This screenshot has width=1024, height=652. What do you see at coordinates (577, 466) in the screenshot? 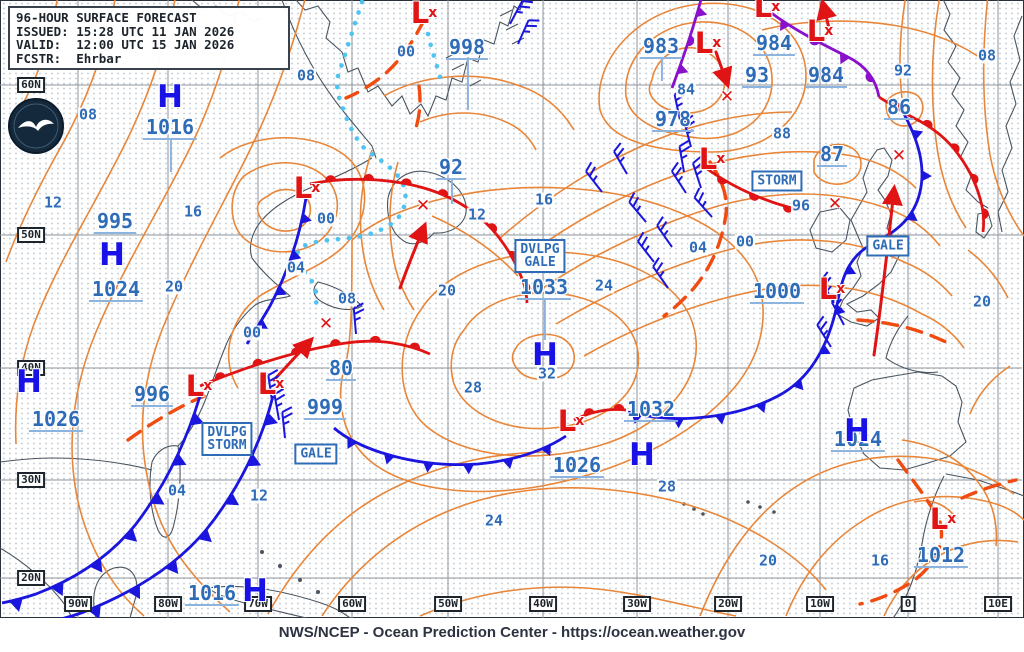
I see `pressure-label: 1026` at bounding box center [577, 466].